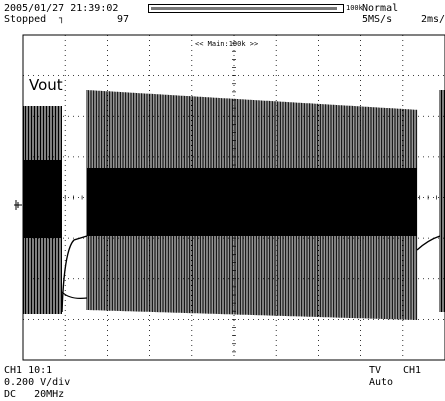 Image resolution: width=445 pixels, height=401 pixels. What do you see at coordinates (412, 370) in the screenshot?
I see `trigger-source: CH1` at bounding box center [412, 370].